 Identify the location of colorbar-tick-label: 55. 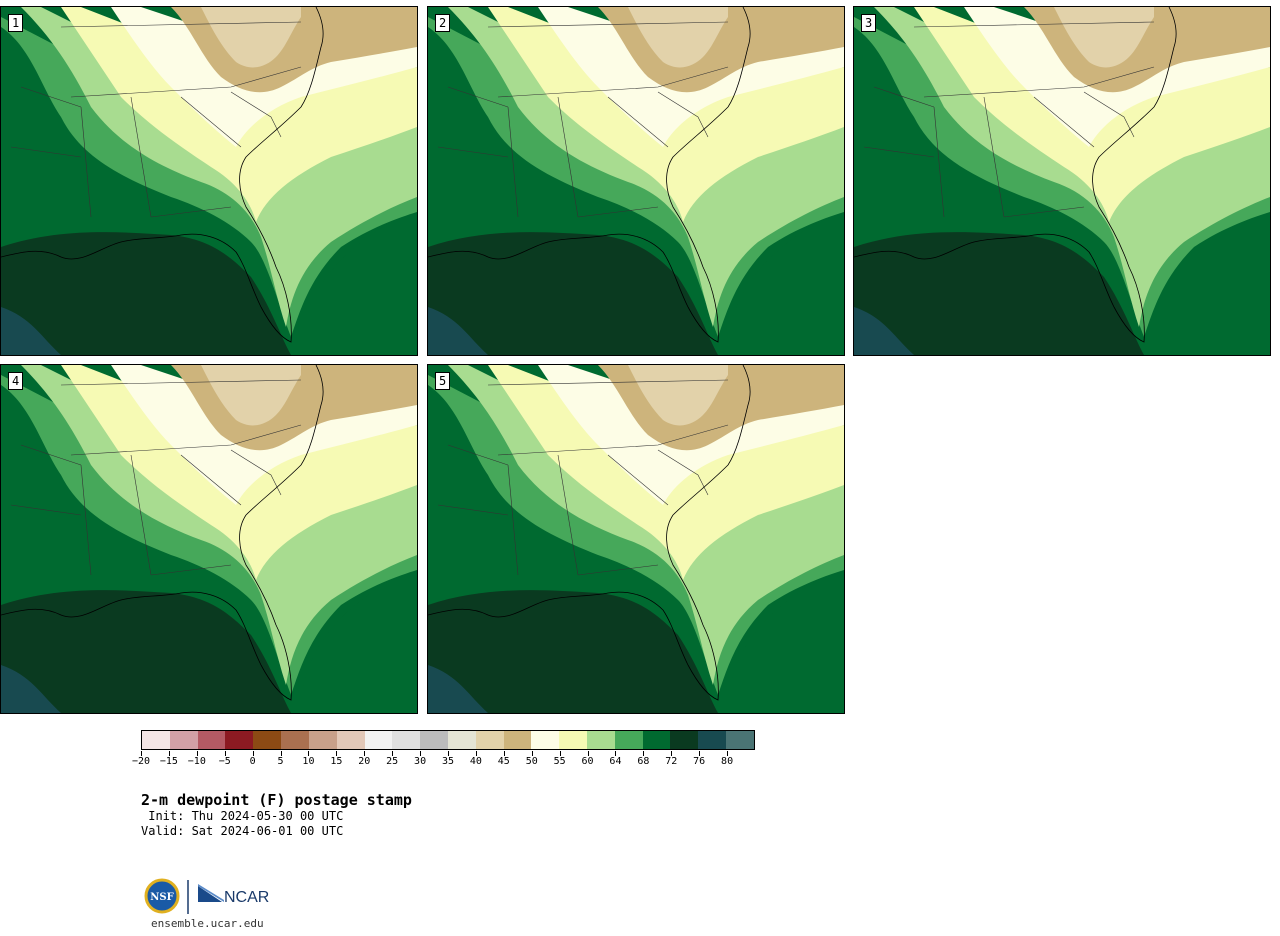
(559, 761).